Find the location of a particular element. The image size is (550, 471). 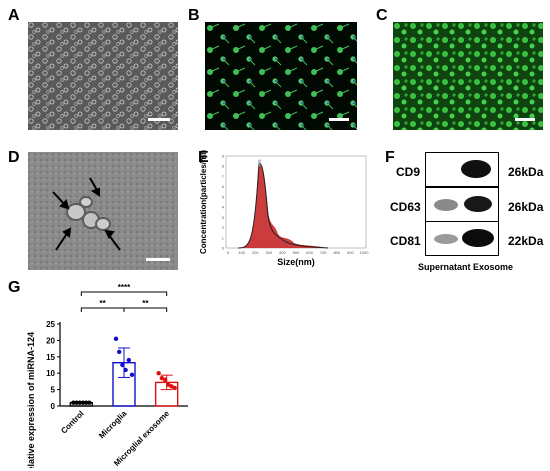

y-tick-label: 15 is located at coordinates (50, 357).